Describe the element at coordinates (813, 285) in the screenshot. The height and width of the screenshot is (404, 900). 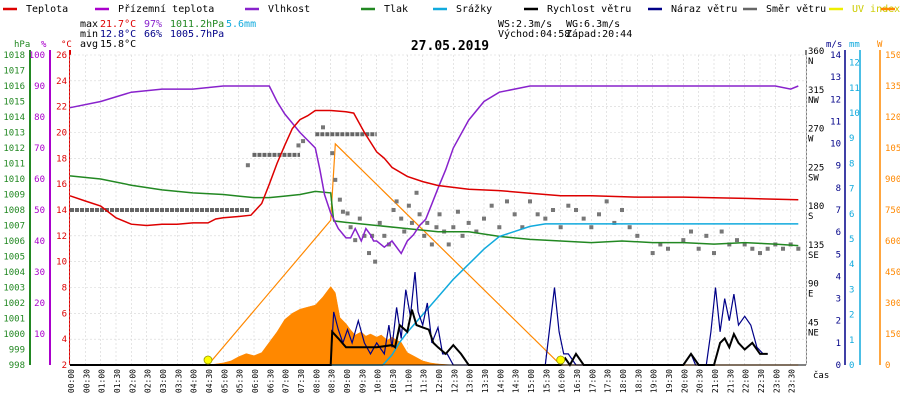
I see `axis-tick-dir: 90` at that location.